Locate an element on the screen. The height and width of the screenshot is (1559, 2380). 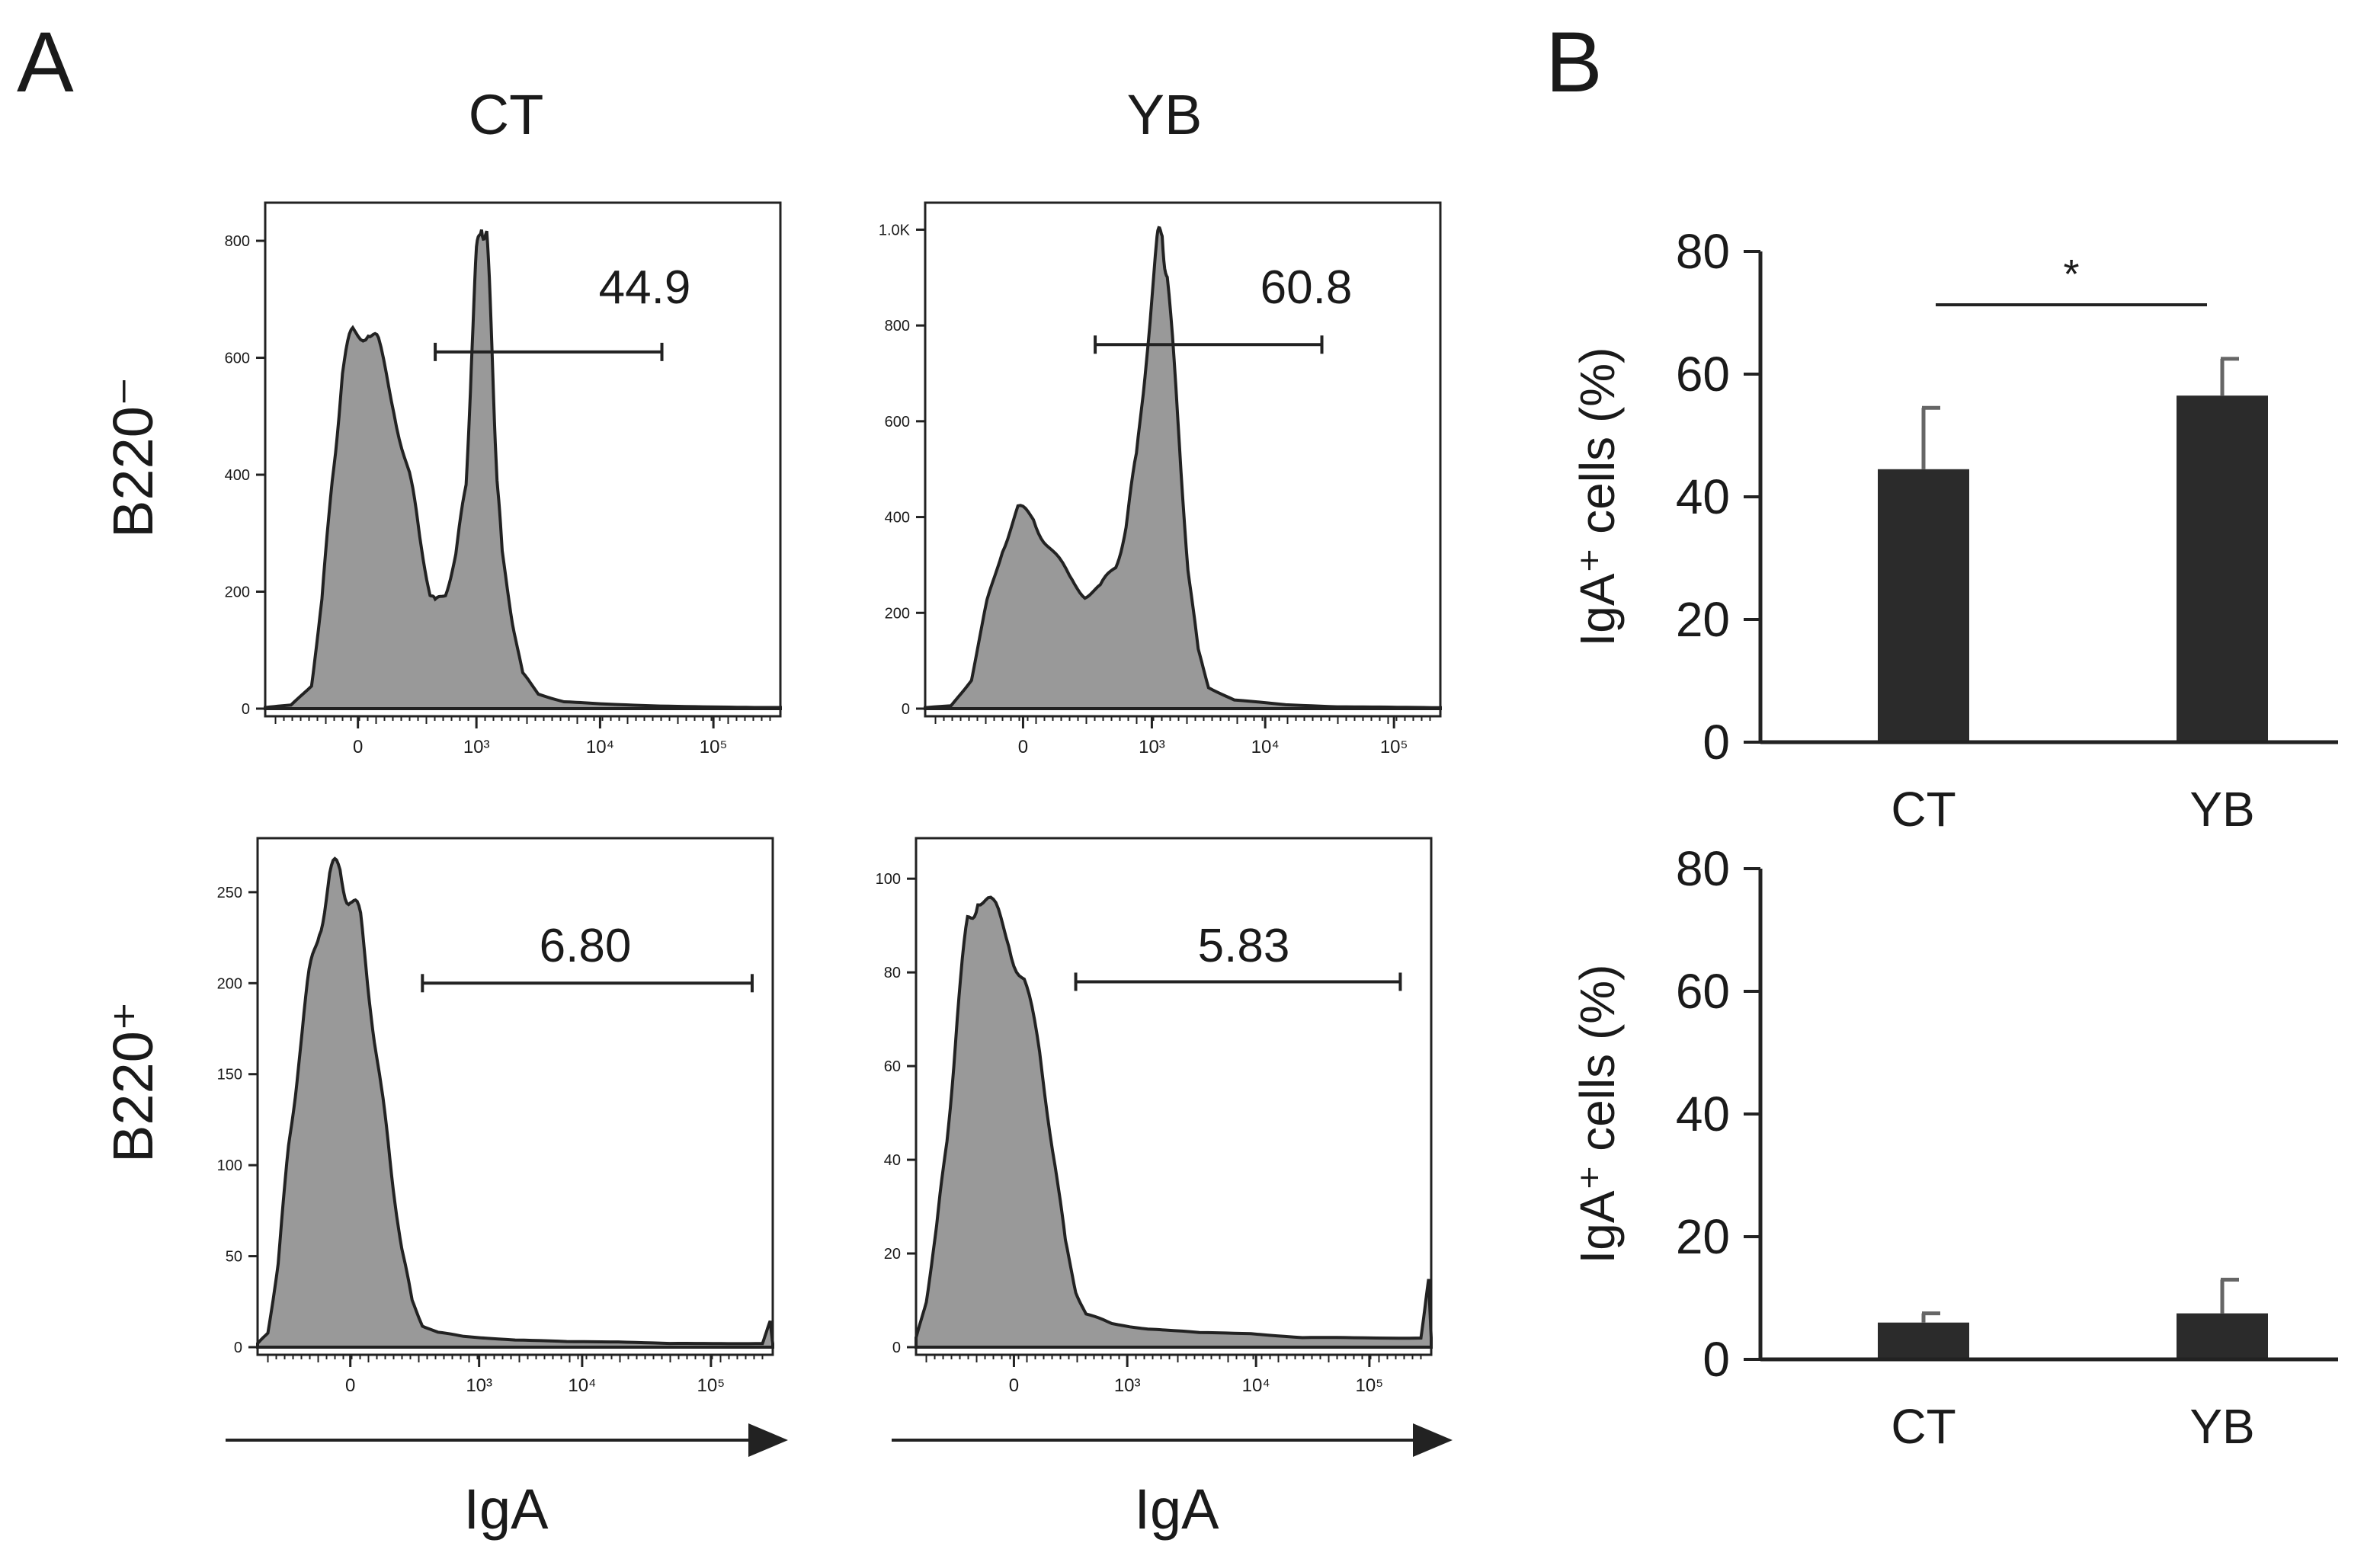
y-tick-label: 150 is located at coordinates (229, 1075).